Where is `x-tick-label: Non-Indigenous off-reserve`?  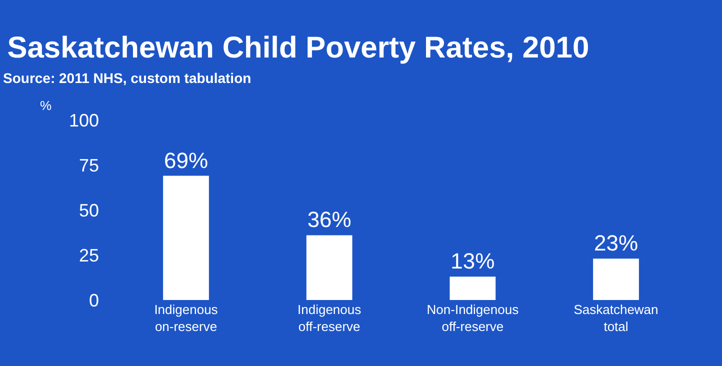 x-tick-label: Non-Indigenous off-reserve is located at coordinates (473, 318).